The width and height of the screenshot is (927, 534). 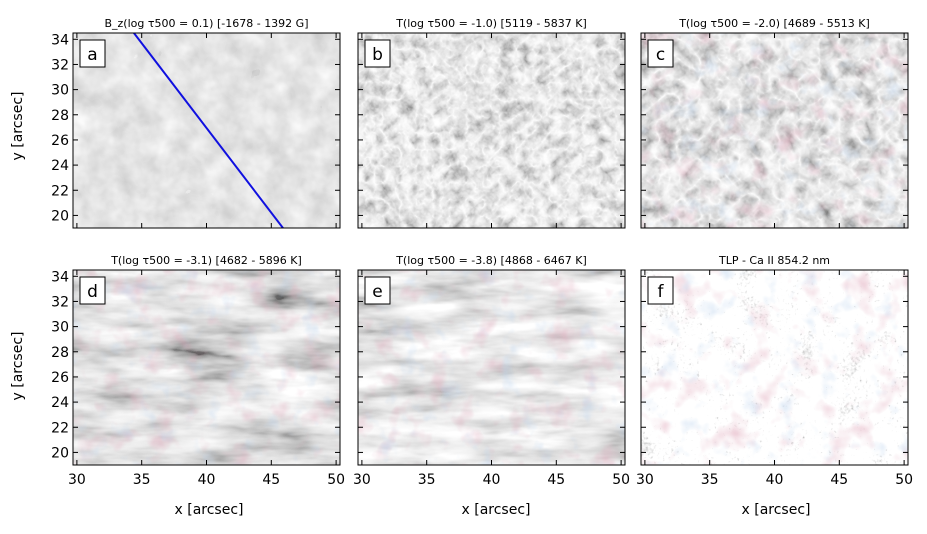 What do you see at coordinates (774, 23) in the screenshot?
I see `panel-c-title: T(log τ500 = -2.0) [4689 - 5513 K]` at bounding box center [774, 23].